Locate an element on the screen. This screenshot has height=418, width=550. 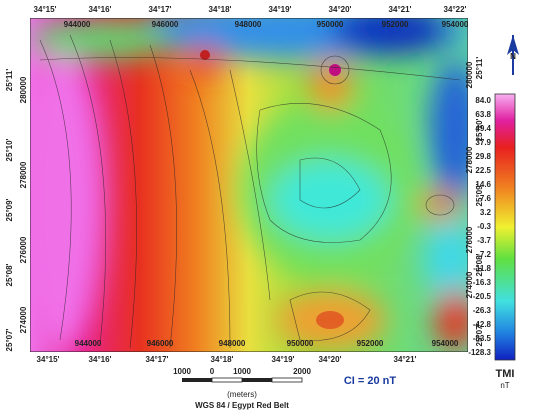
right-latitude-label: 25°10' is located at coordinates (479, 129).